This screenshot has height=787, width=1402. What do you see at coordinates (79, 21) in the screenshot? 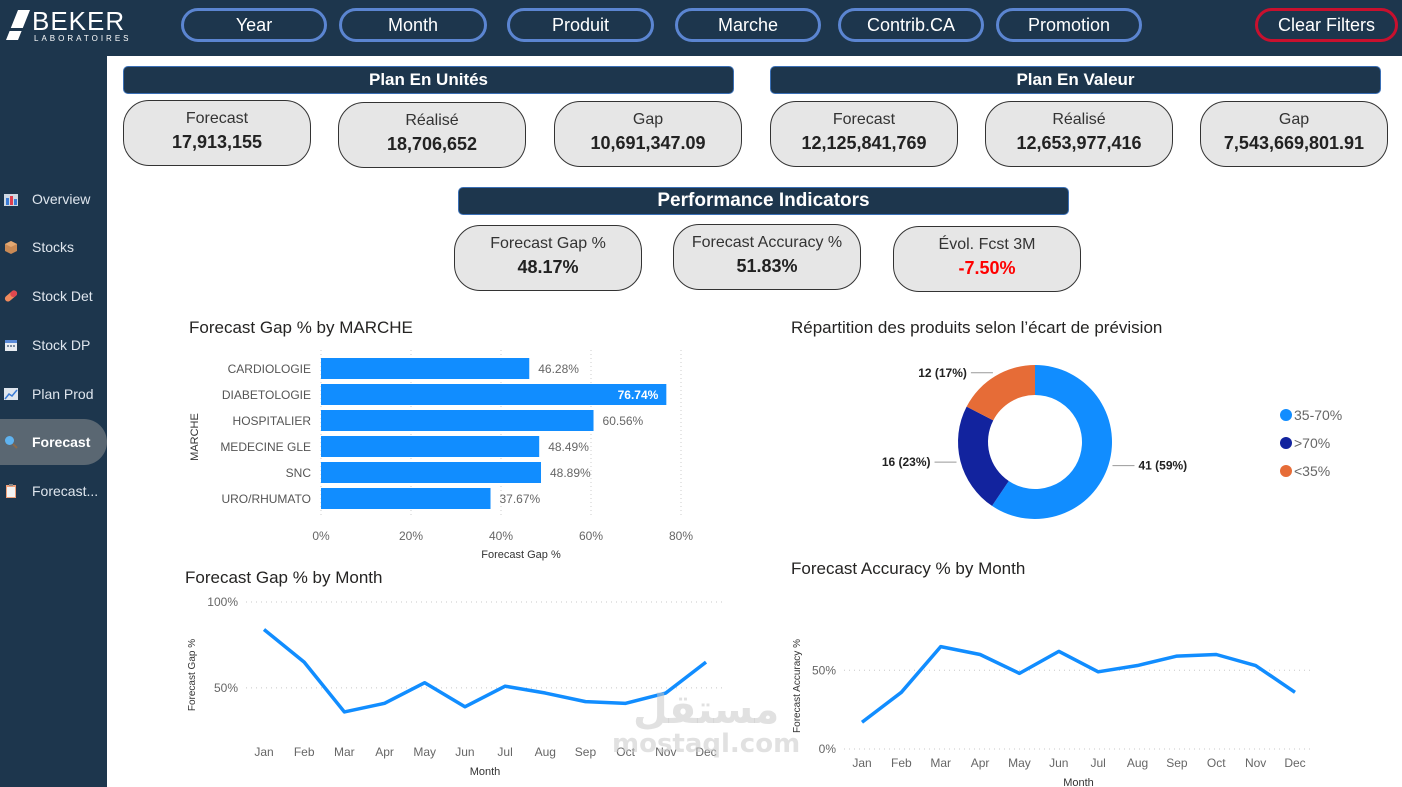
I see `logo-name: BEKER` at bounding box center [79, 21].